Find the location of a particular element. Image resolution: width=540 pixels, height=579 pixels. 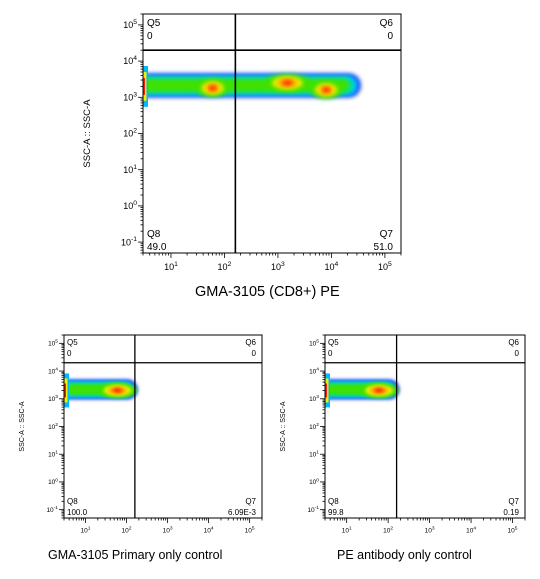

main-plot-caption: GMA-3105 (CD8+) PE is located at coordinates (267, 292).